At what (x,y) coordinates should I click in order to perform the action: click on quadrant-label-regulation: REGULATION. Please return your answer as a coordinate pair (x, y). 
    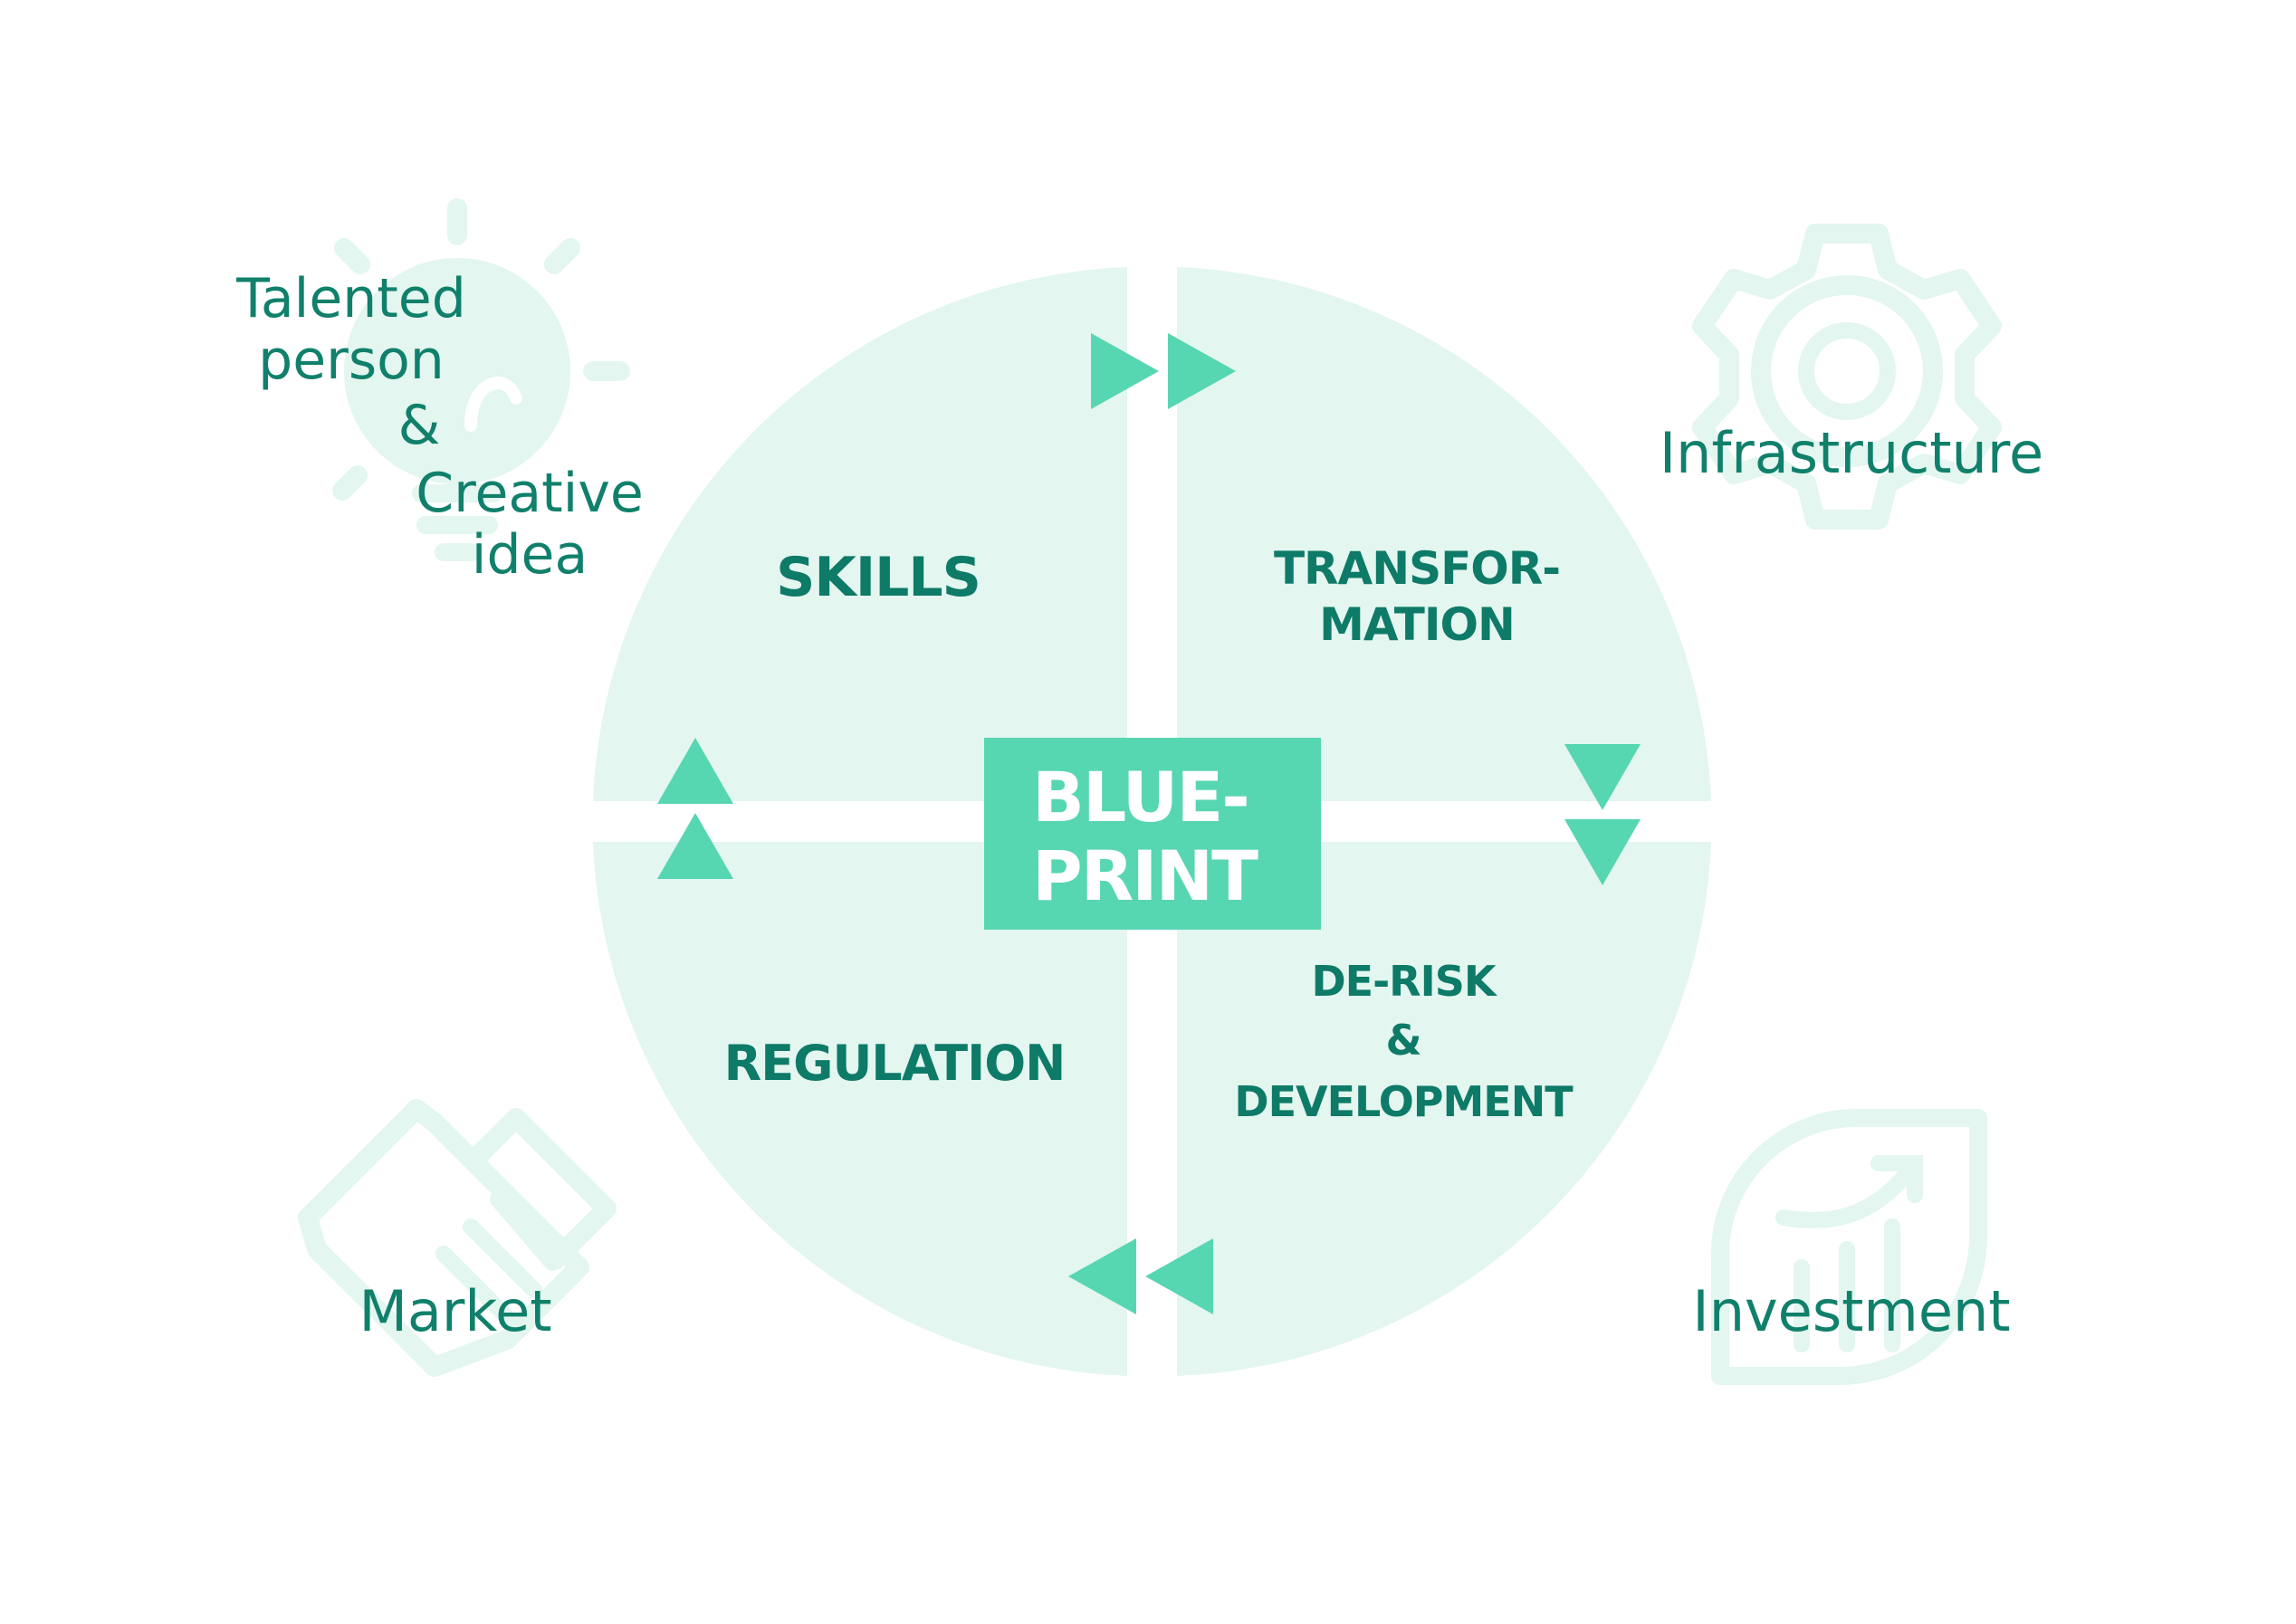
    Looking at the image, I should click on (895, 1063).